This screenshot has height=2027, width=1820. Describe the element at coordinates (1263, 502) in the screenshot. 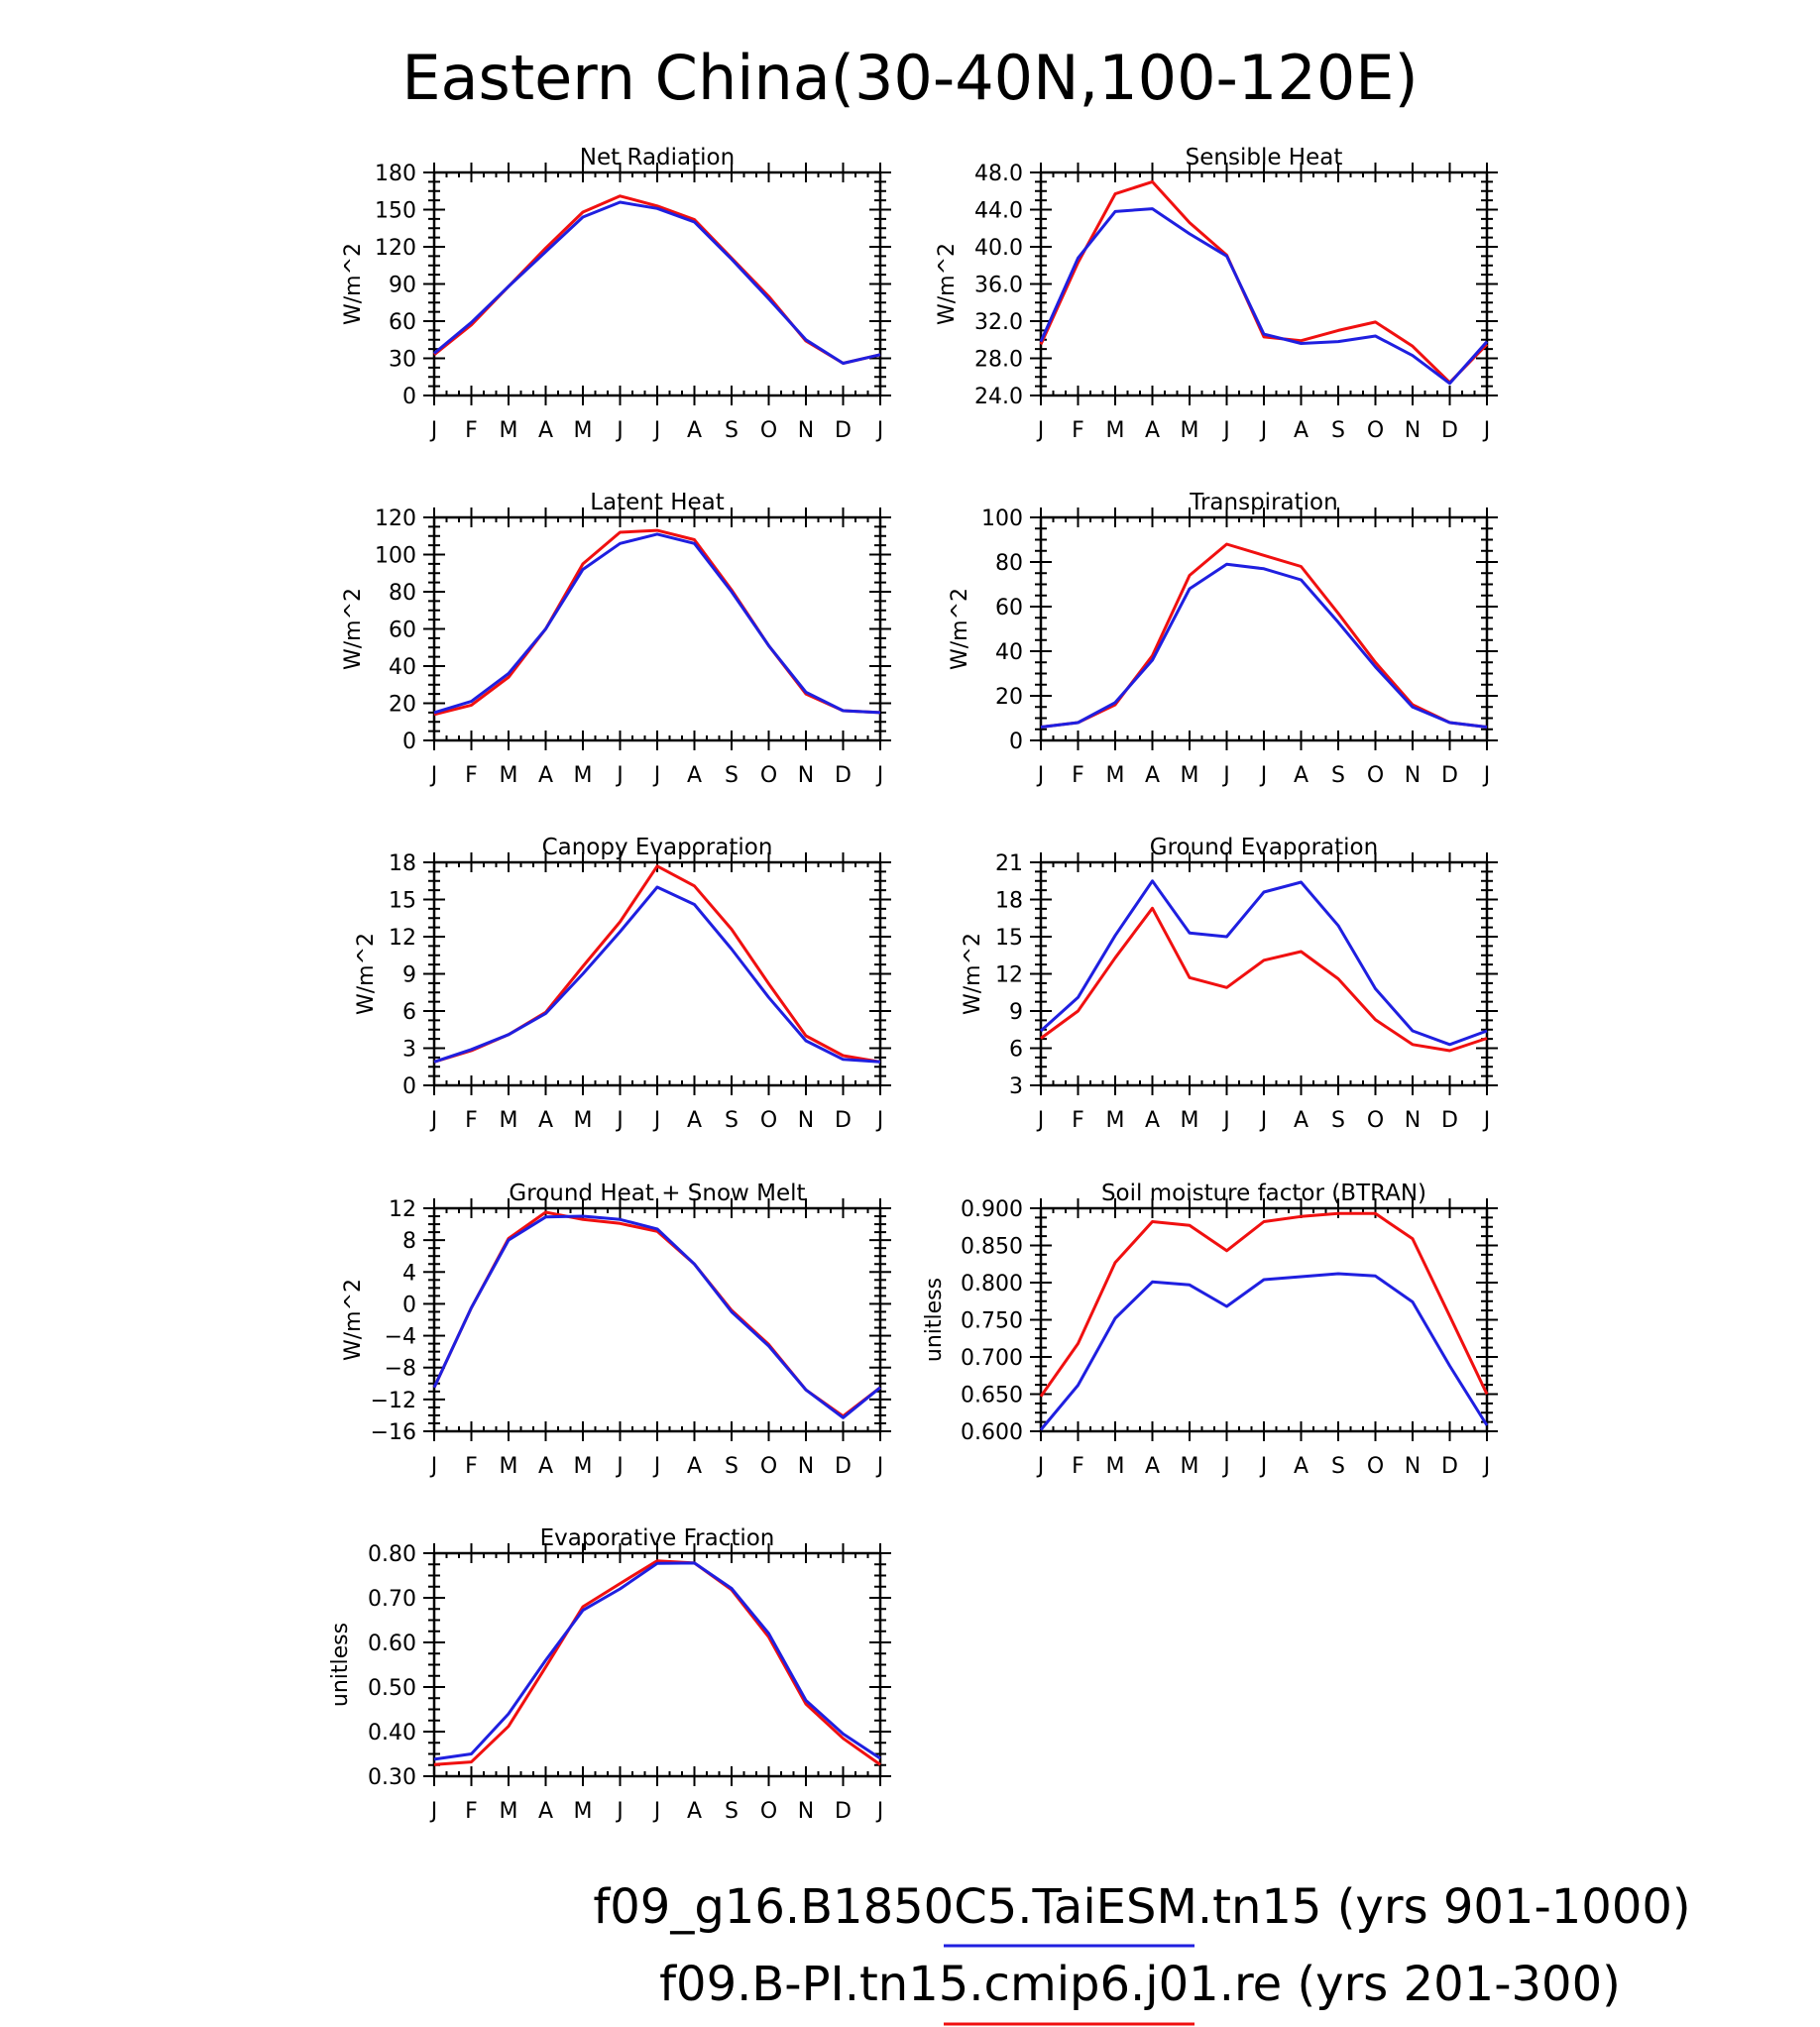

I see `panel-title: Transpiration` at that location.